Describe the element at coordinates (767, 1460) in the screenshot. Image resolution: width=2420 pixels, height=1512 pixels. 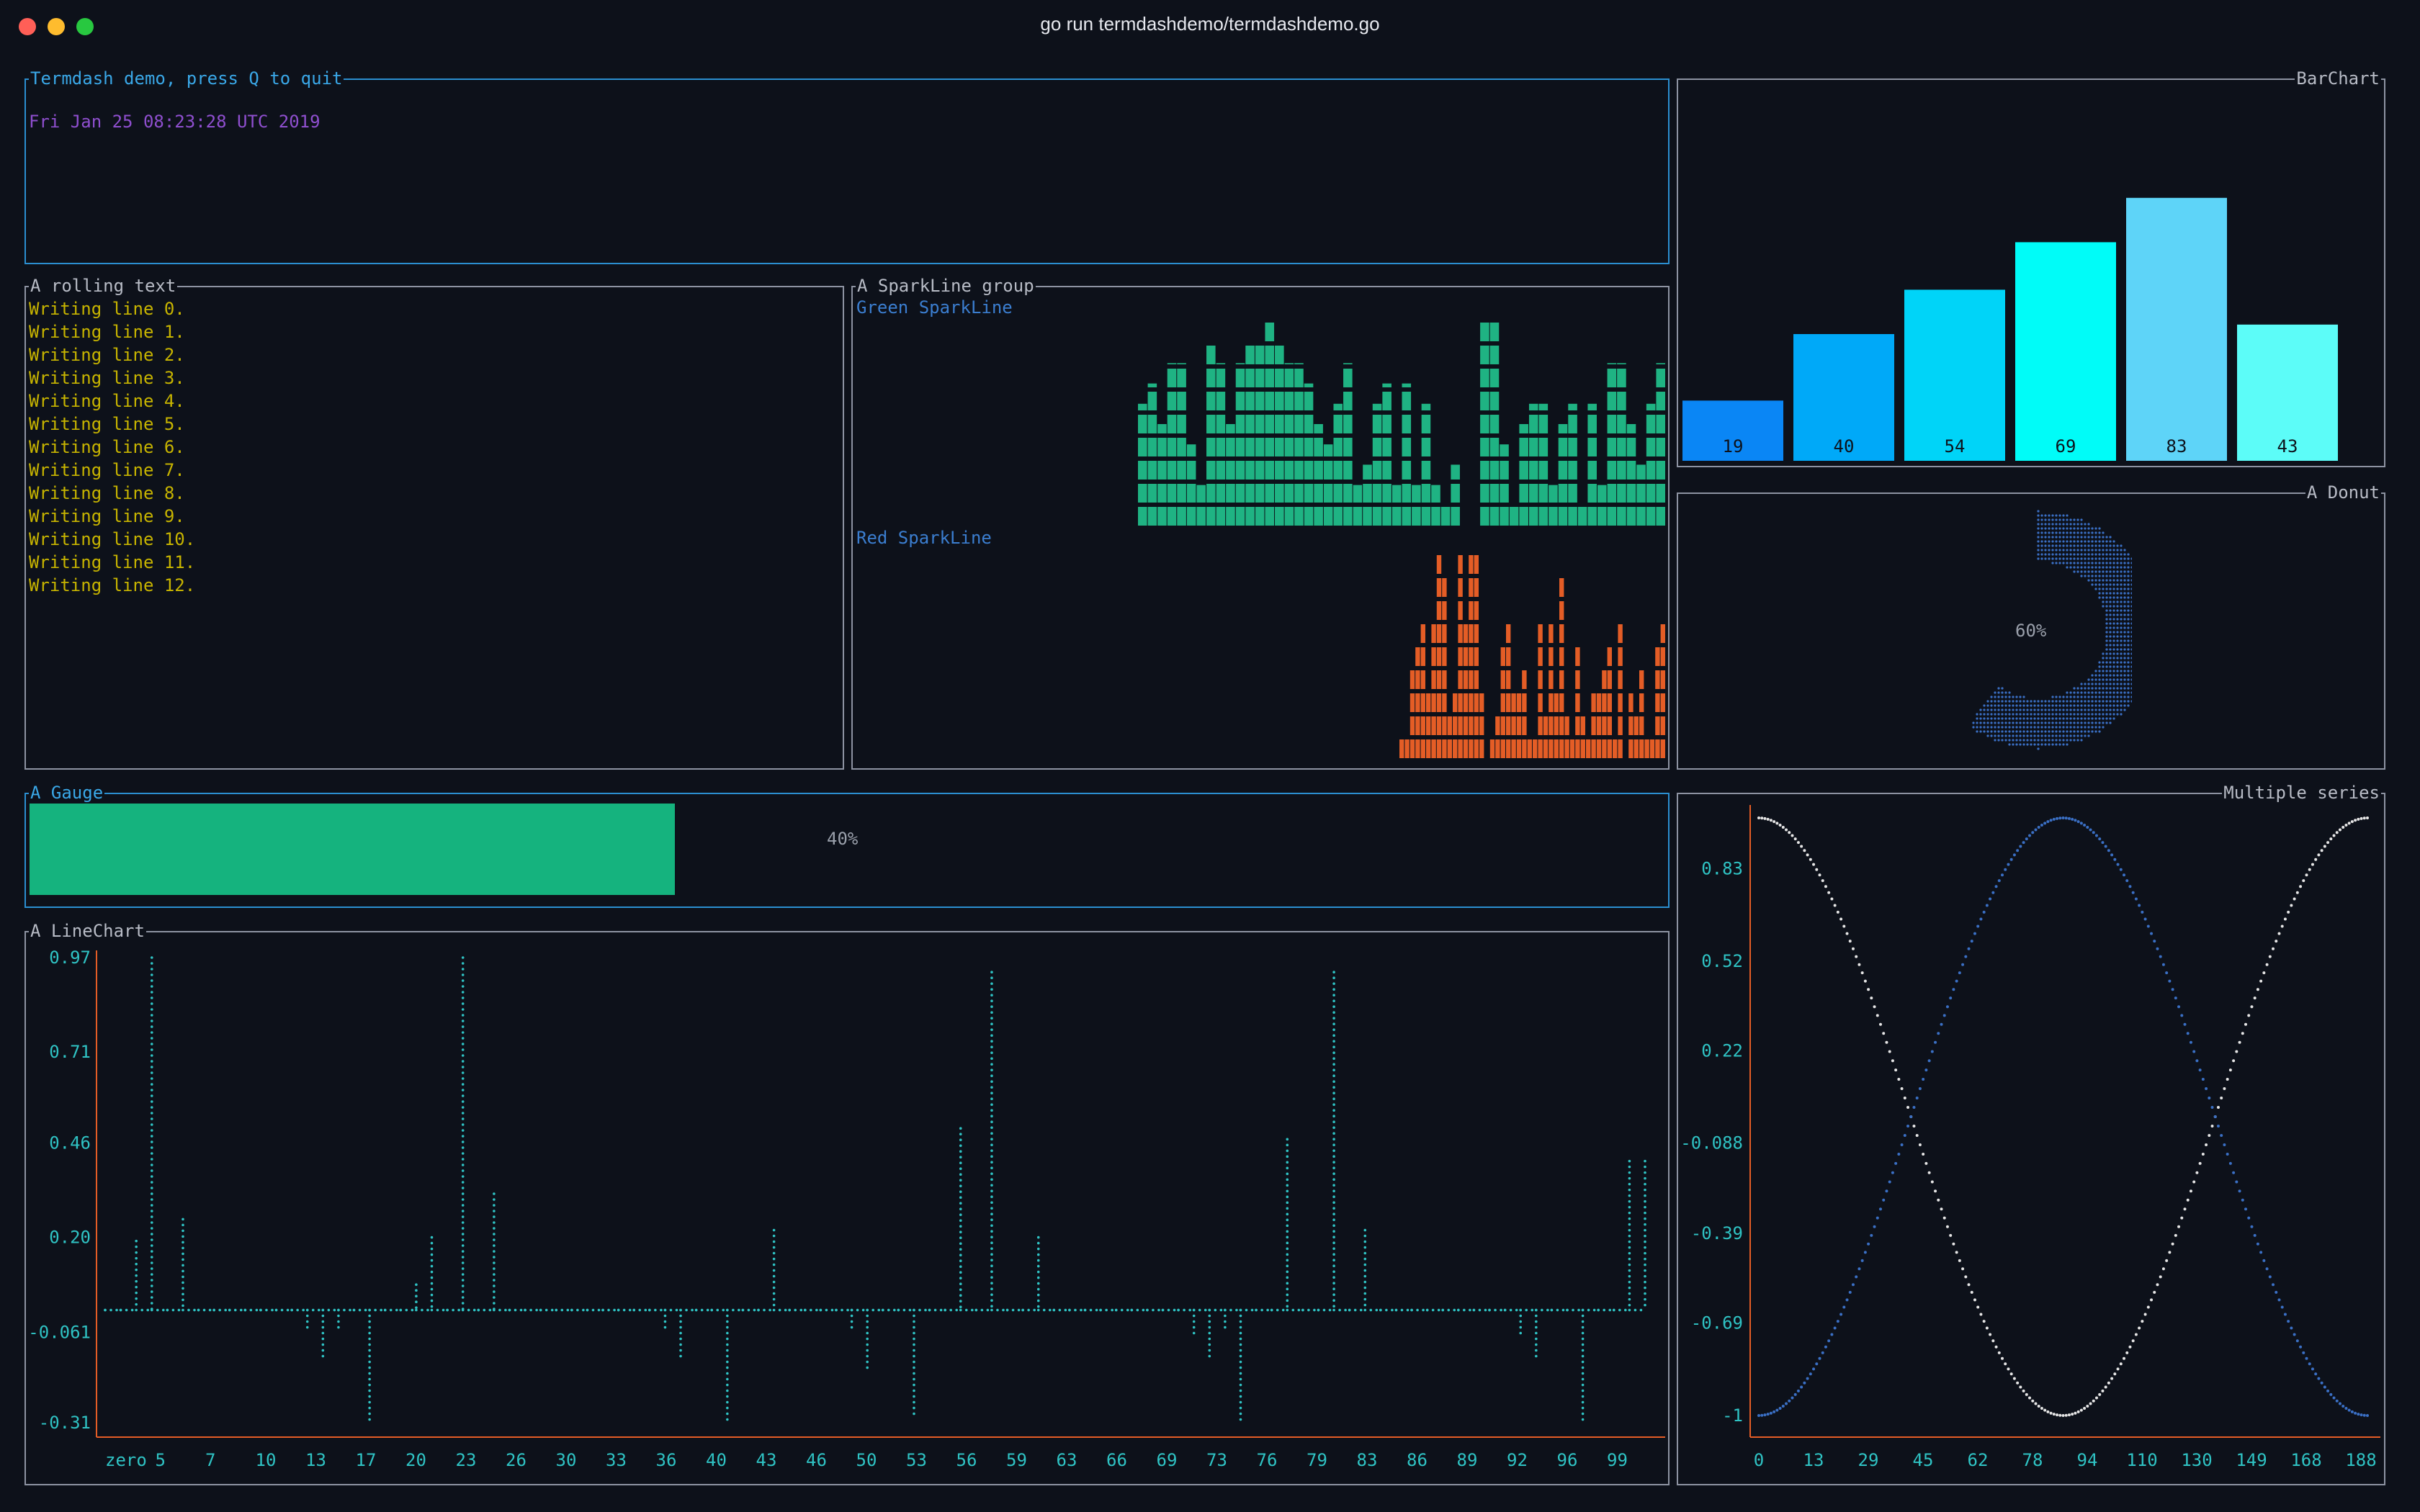
I see `x-tick-label: 43` at that location.